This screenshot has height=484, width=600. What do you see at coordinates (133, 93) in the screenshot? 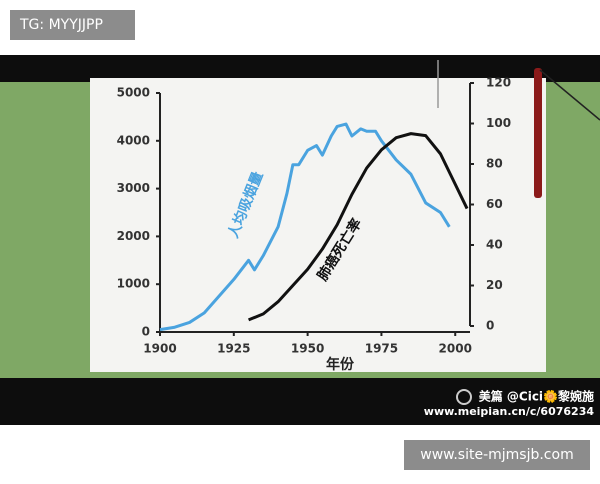
I see `y-tick-label: 5000` at bounding box center [133, 93].